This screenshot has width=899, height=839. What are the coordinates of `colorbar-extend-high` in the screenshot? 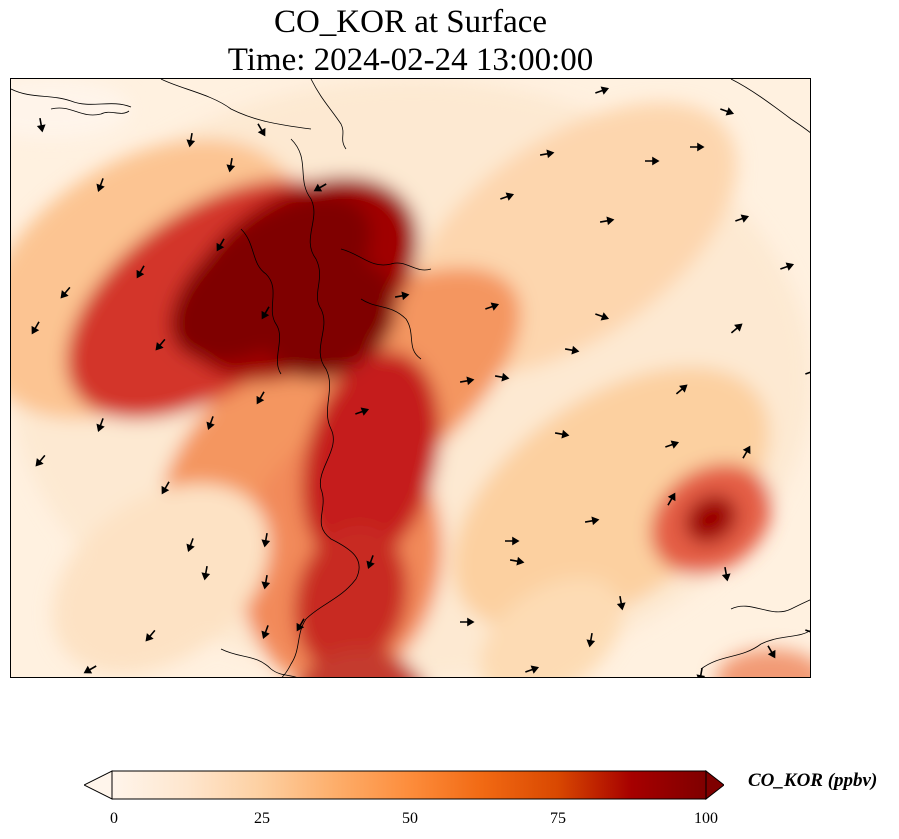 It's located at (715, 785).